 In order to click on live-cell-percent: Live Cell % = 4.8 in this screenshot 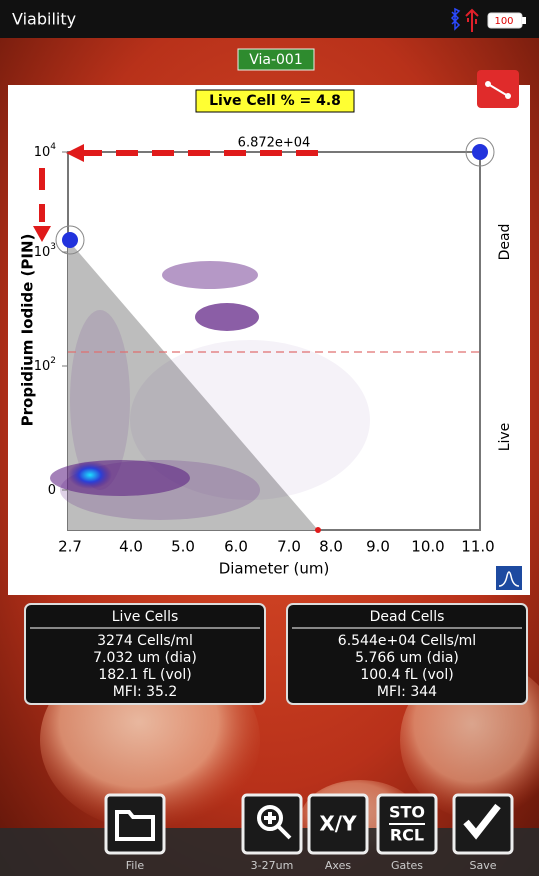, I will do `click(275, 101)`.